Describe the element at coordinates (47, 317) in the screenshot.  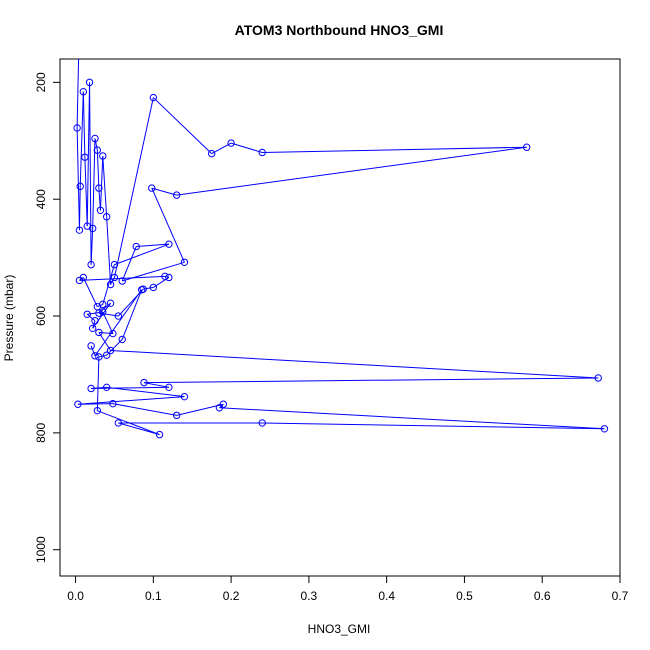
I see `y-axis: 200 400 600 800 1000` at that location.